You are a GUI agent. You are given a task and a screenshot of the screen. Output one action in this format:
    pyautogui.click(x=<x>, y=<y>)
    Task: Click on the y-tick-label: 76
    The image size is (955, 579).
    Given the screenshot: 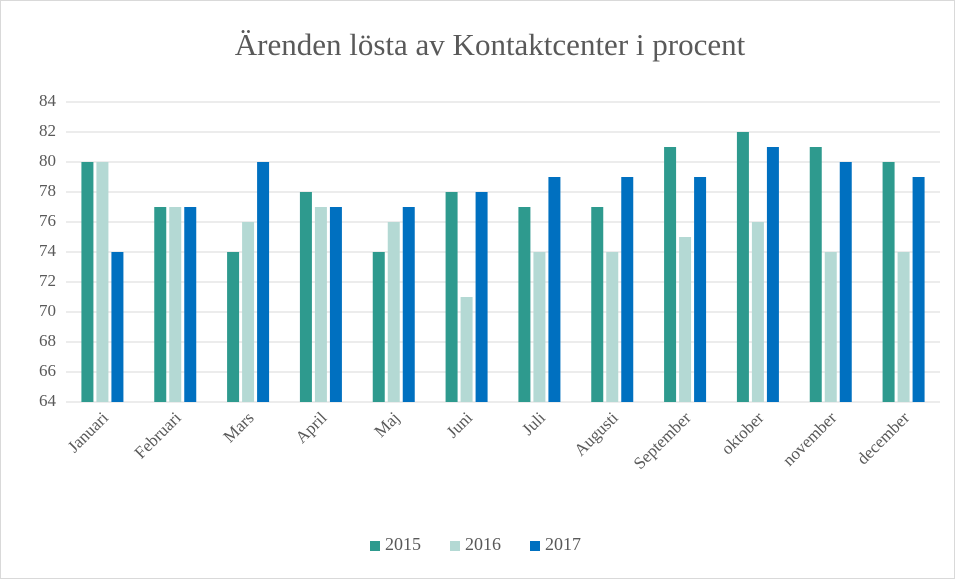 What is the action you would take?
    pyautogui.click(x=47, y=220)
    